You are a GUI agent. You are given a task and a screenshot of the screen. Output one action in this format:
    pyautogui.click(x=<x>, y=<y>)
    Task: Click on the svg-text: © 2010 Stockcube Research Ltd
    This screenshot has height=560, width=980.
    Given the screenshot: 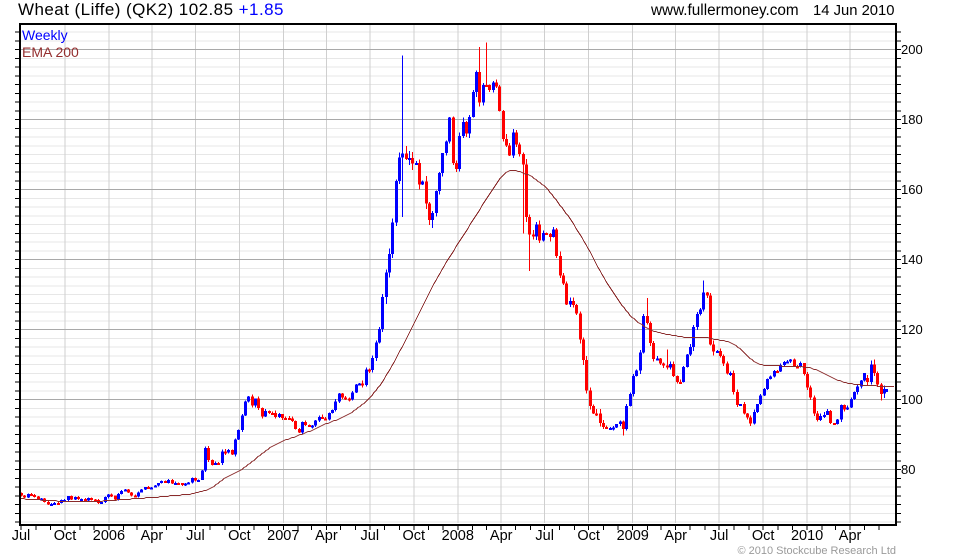 What is the action you would take?
    pyautogui.click(x=816, y=551)
    